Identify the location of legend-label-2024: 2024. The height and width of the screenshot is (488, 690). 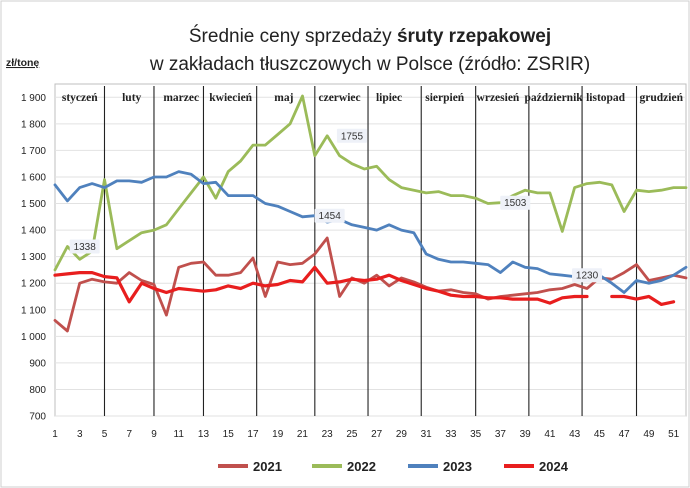
(554, 466).